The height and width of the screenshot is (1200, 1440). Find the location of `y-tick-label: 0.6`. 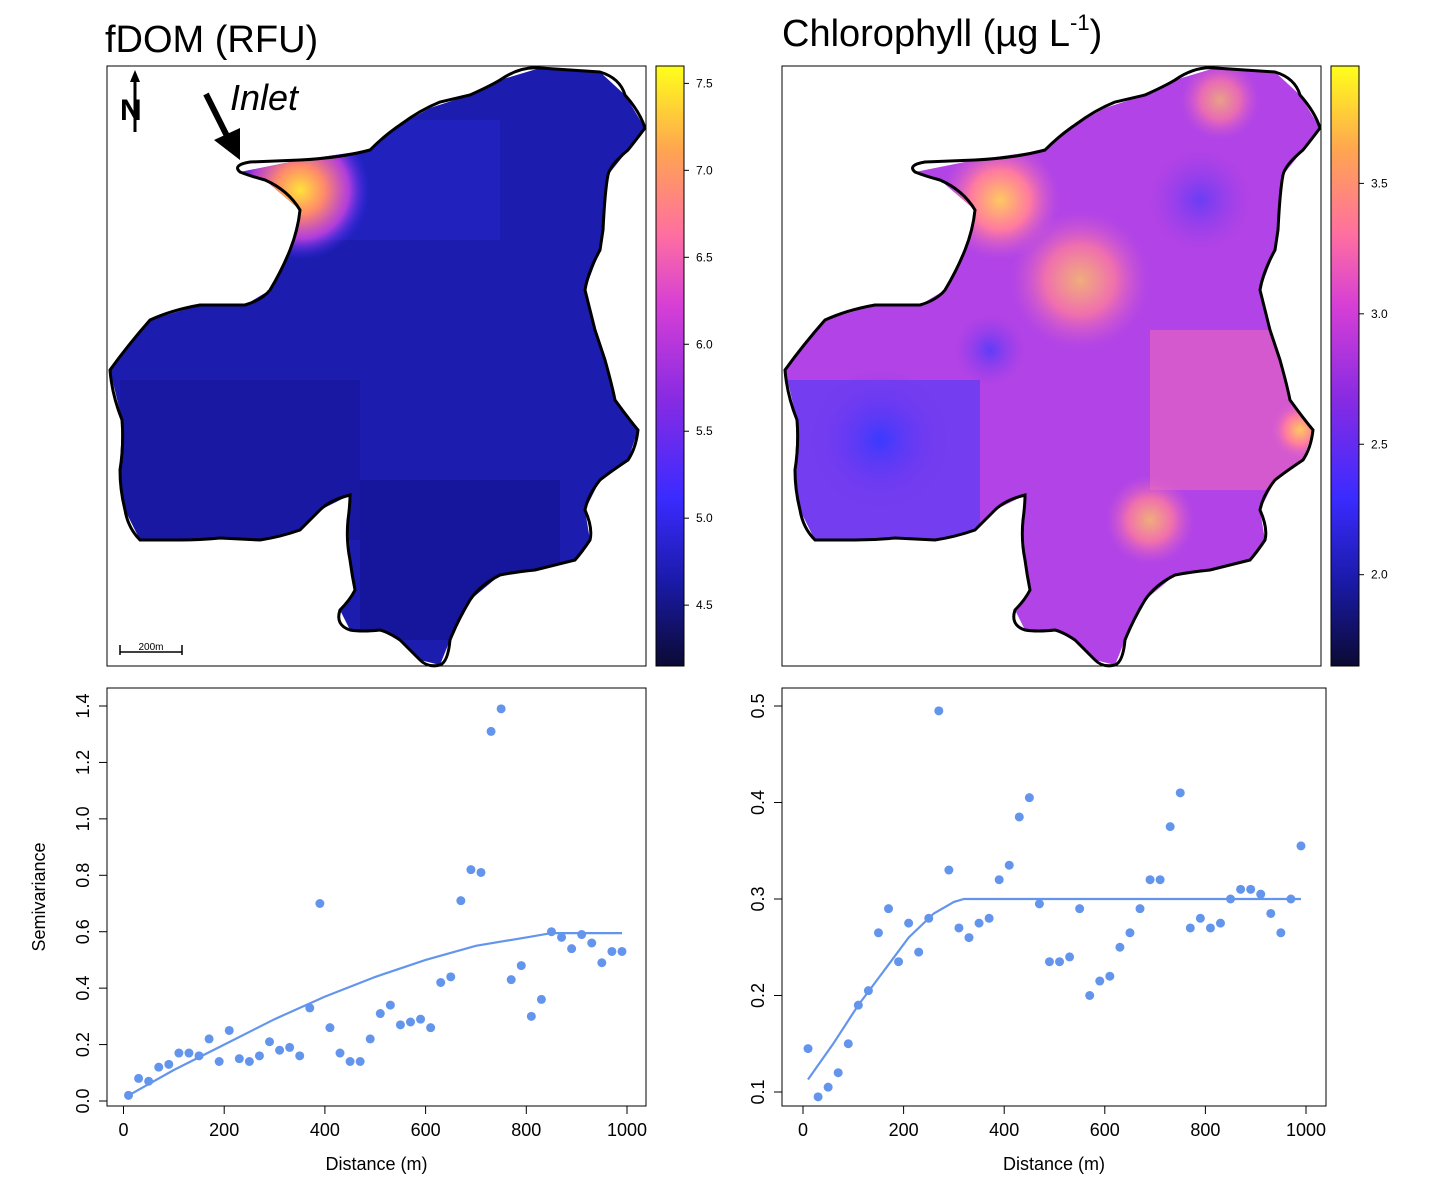

y-tick-label: 0.6 is located at coordinates (83, 931).